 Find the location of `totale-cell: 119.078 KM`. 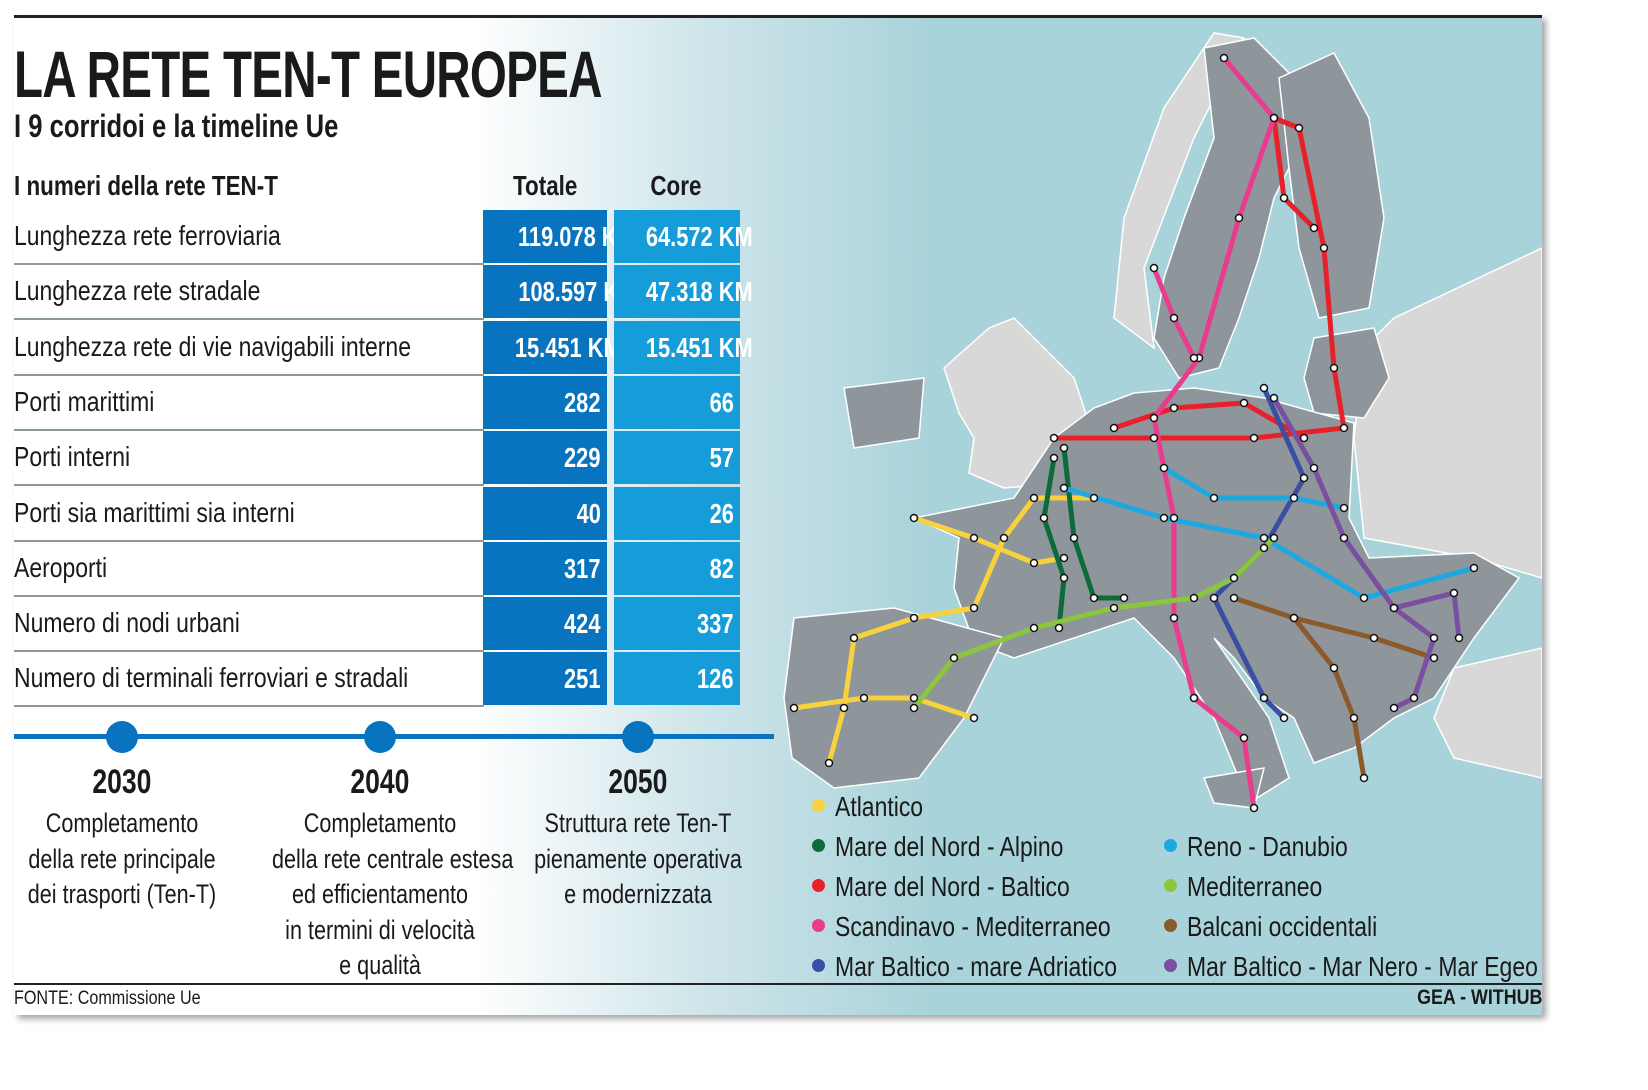

totale-cell: 119.078 KM is located at coordinates (559, 236).